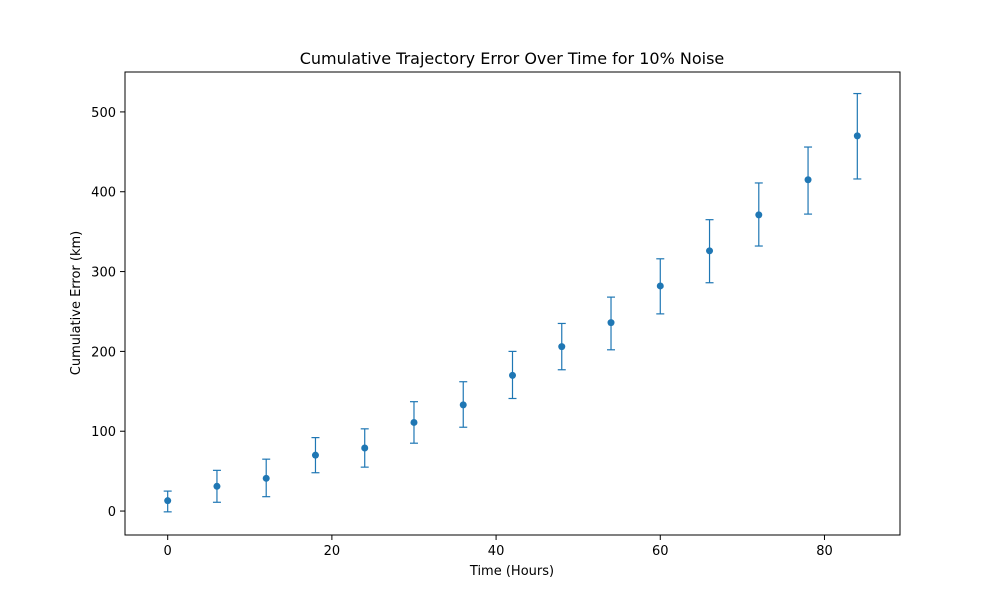 This screenshot has width=1000, height=600. I want to click on x-tick-label: 0, so click(168, 551).